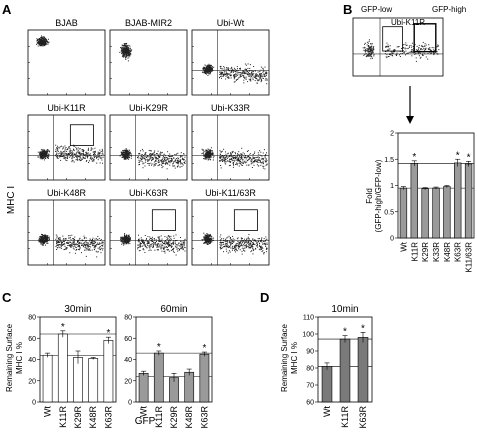 The width and height of the screenshot is (477, 441). What do you see at coordinates (425, 38) in the screenshot?
I see `gfp-high-gate` at bounding box center [425, 38].